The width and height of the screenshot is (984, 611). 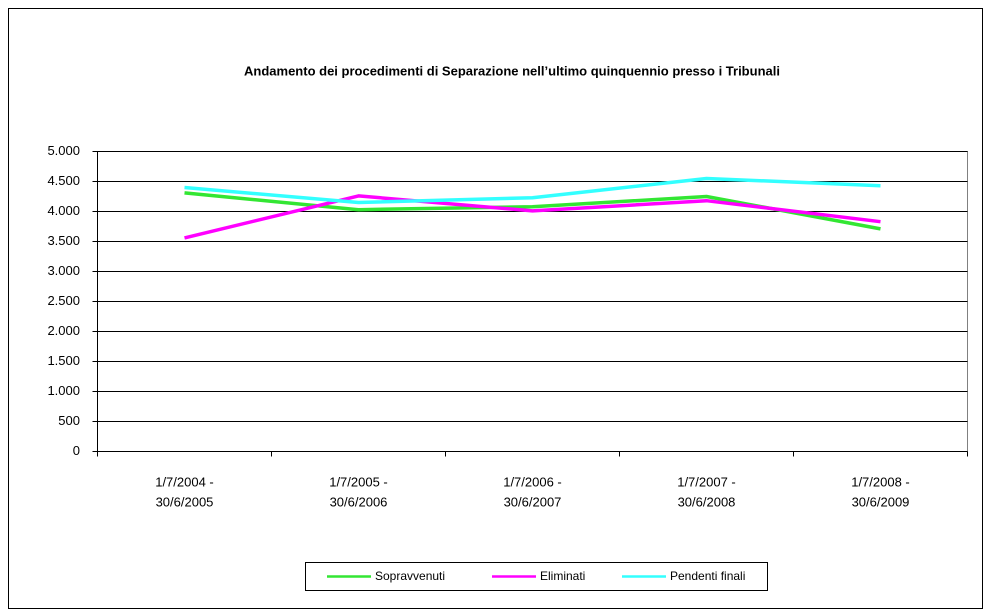 I want to click on x-tick-label: 30/6/2009, so click(x=881, y=501).